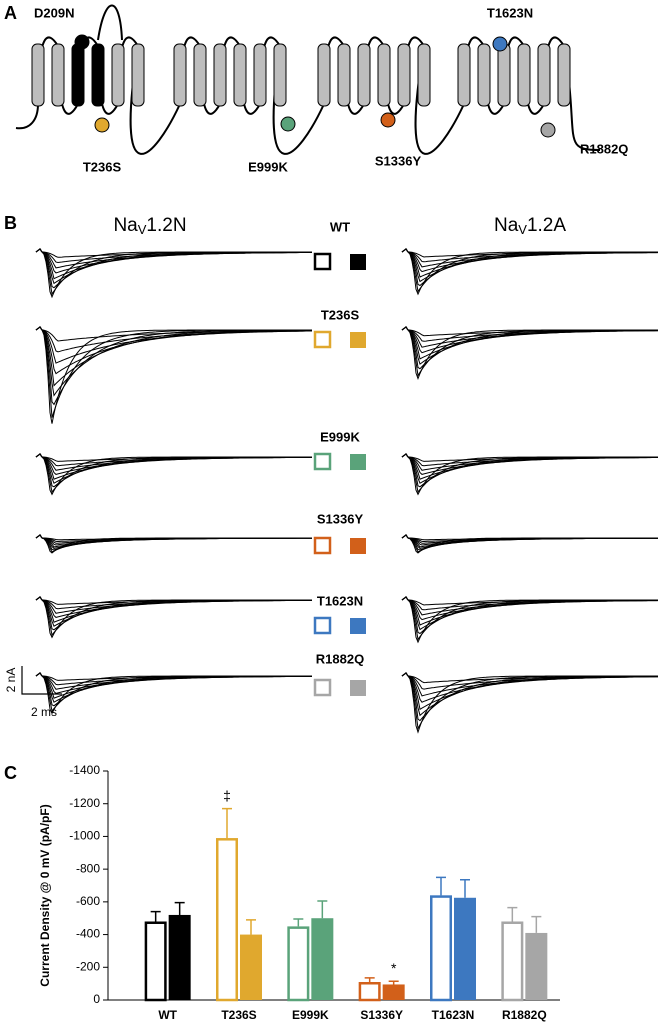 This screenshot has width=666, height=1029. Describe the element at coordinates (340, 600) in the screenshot. I see `variant-label: T1623N` at that location.